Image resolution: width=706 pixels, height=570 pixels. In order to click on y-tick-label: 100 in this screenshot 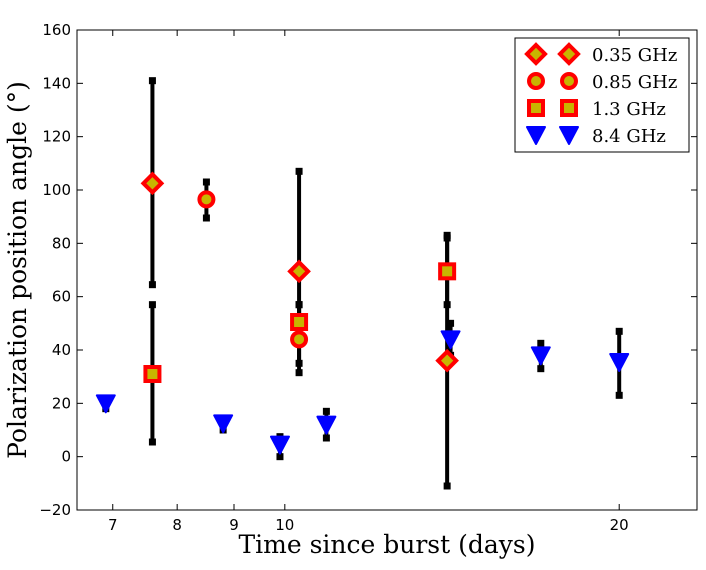, I will do `click(56, 190)`.